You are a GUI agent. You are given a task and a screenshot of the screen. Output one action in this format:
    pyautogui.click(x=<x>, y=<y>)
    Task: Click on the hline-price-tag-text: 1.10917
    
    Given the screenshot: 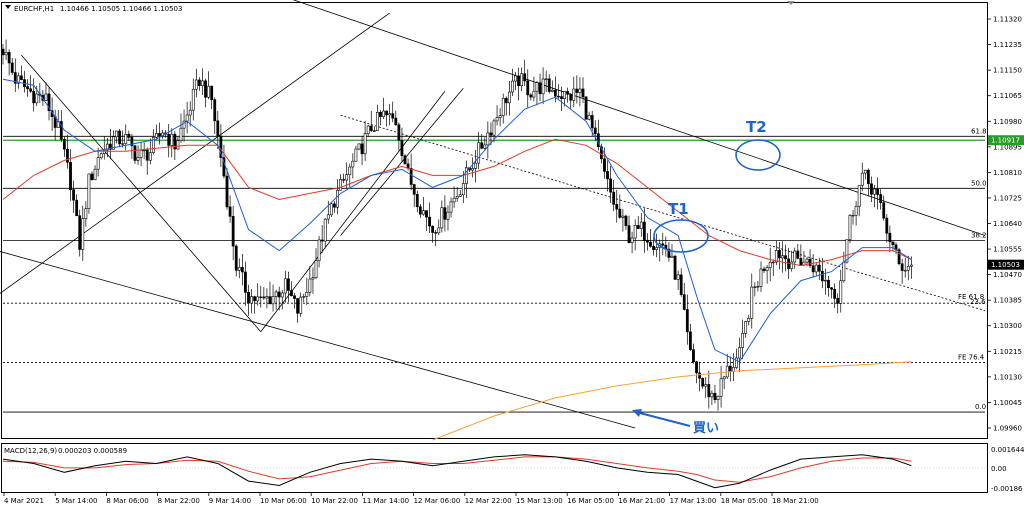 What is the action you would take?
    pyautogui.click(x=1005, y=141)
    